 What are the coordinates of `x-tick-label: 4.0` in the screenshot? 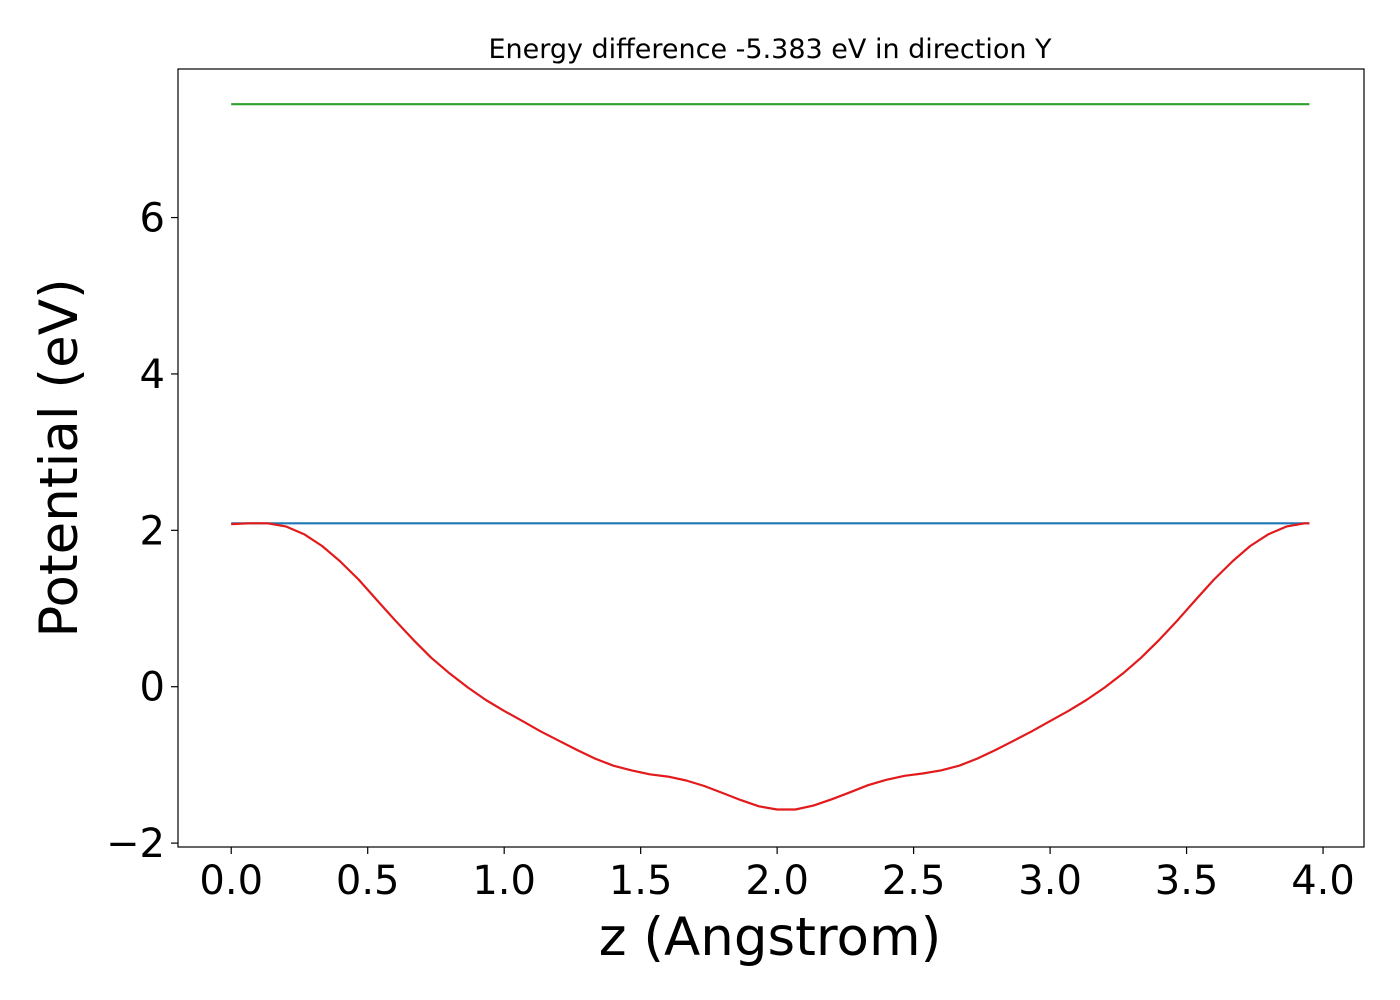 It's located at (1323, 881).